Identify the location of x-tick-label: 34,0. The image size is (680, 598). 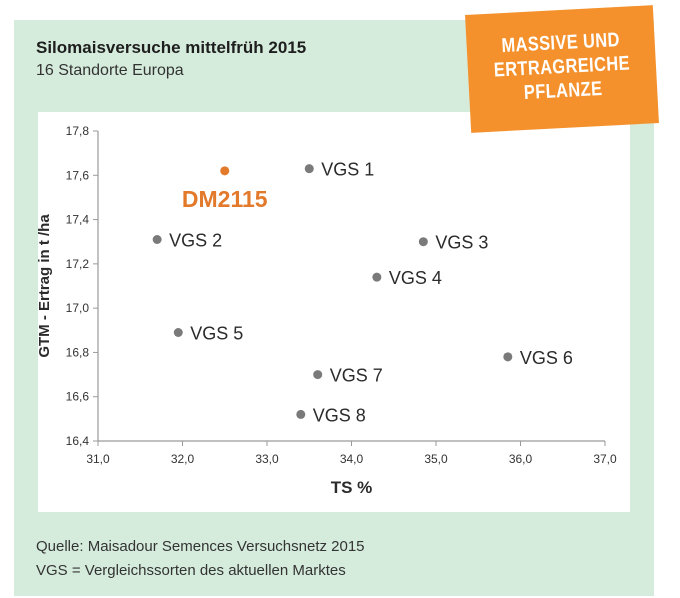
(352, 459).